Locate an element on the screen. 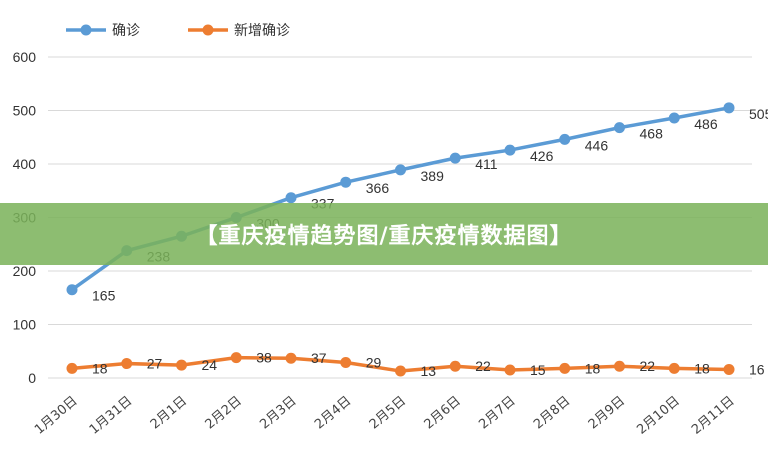 This screenshot has width=768, height=468. x-tick-label-10: 2月9日 is located at coordinates (607, 413).